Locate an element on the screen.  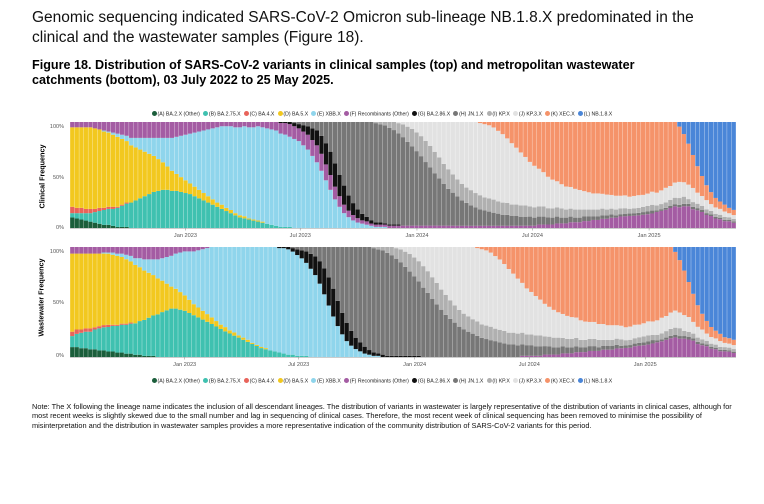
legend-item: (K) XEC.X is located at coordinates (560, 114).